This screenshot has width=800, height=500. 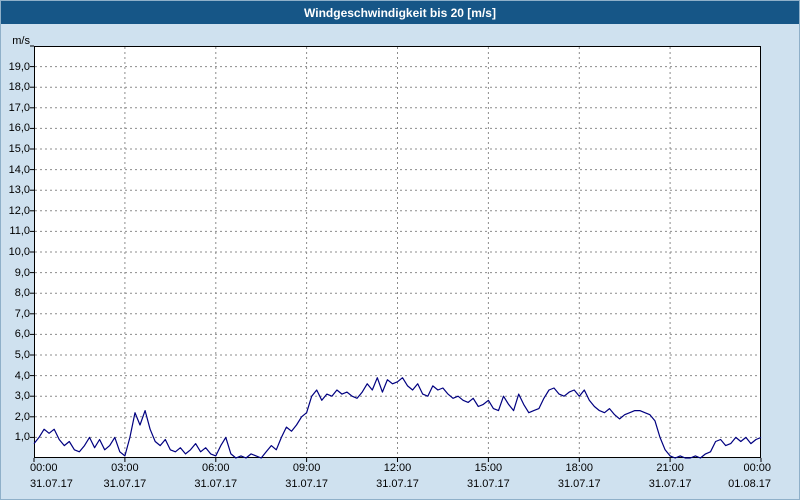 What do you see at coordinates (22, 272) in the screenshot?
I see `y-axis-label: 9,0` at bounding box center [22, 272].